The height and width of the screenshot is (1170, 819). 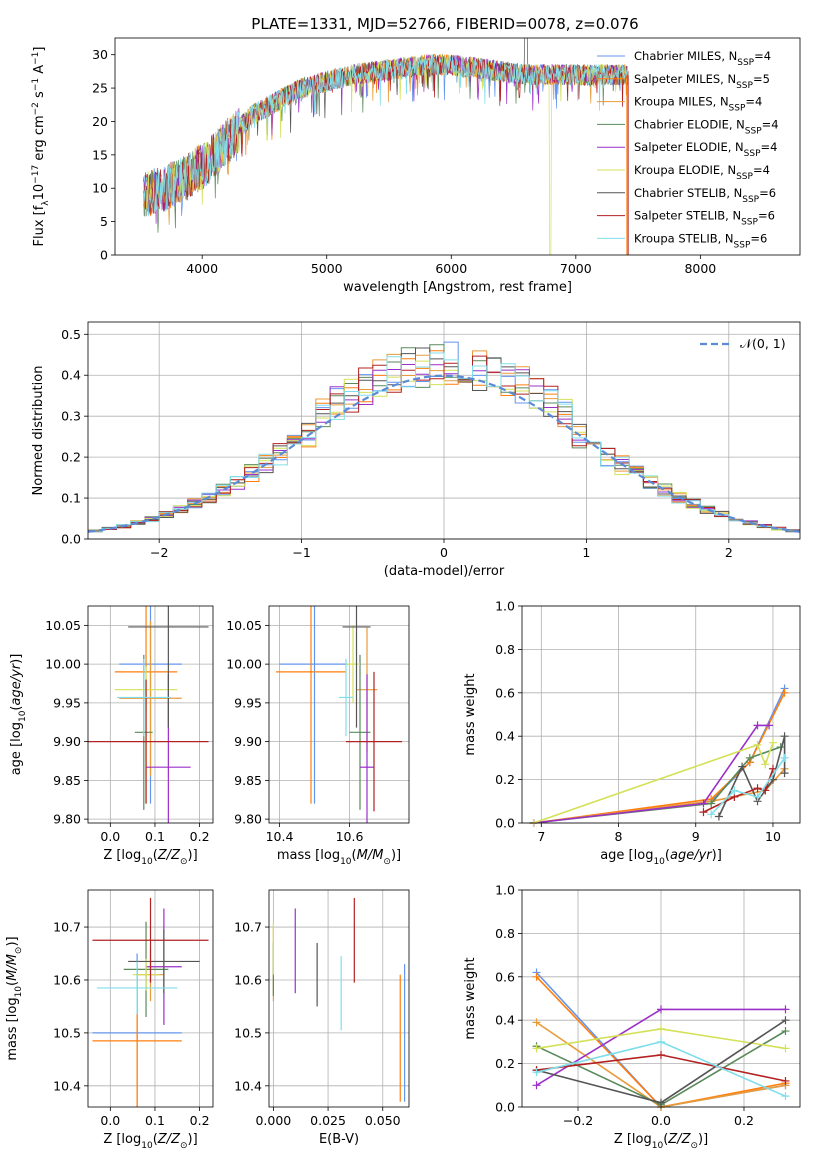 I want to click on legend-label: Kroupa STELIB, NSSP=6, so click(x=700, y=240).